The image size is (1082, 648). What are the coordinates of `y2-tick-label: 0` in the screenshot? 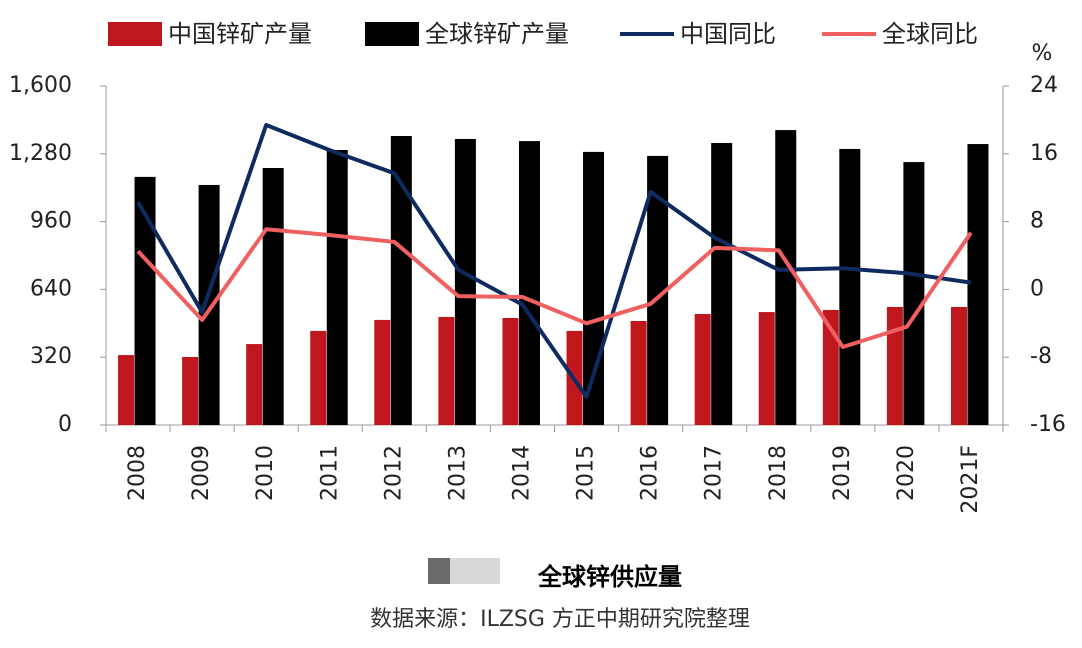 It's located at (1037, 288).